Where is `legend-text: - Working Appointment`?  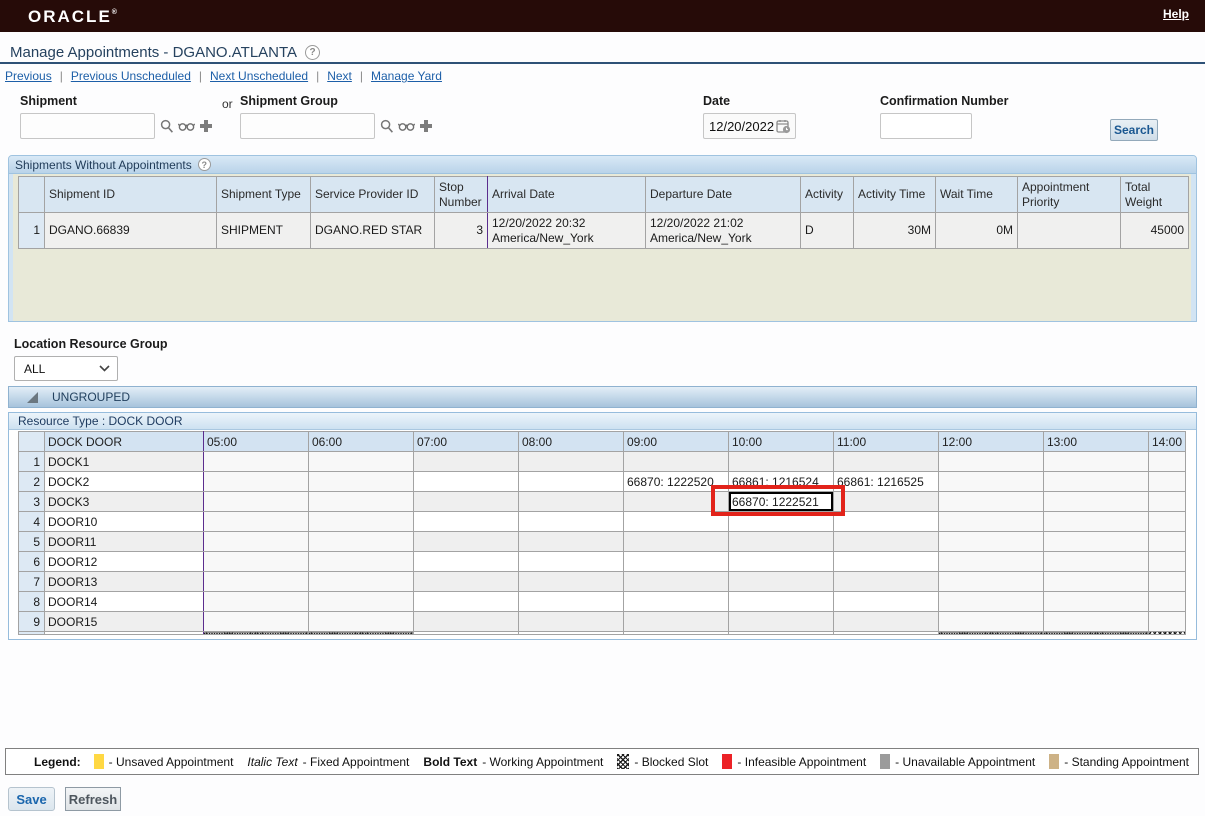
legend-text: - Working Appointment is located at coordinates (543, 761).